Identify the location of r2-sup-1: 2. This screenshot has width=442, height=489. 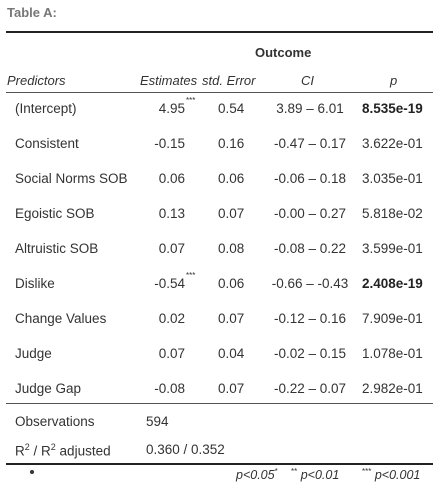
(27, 447).